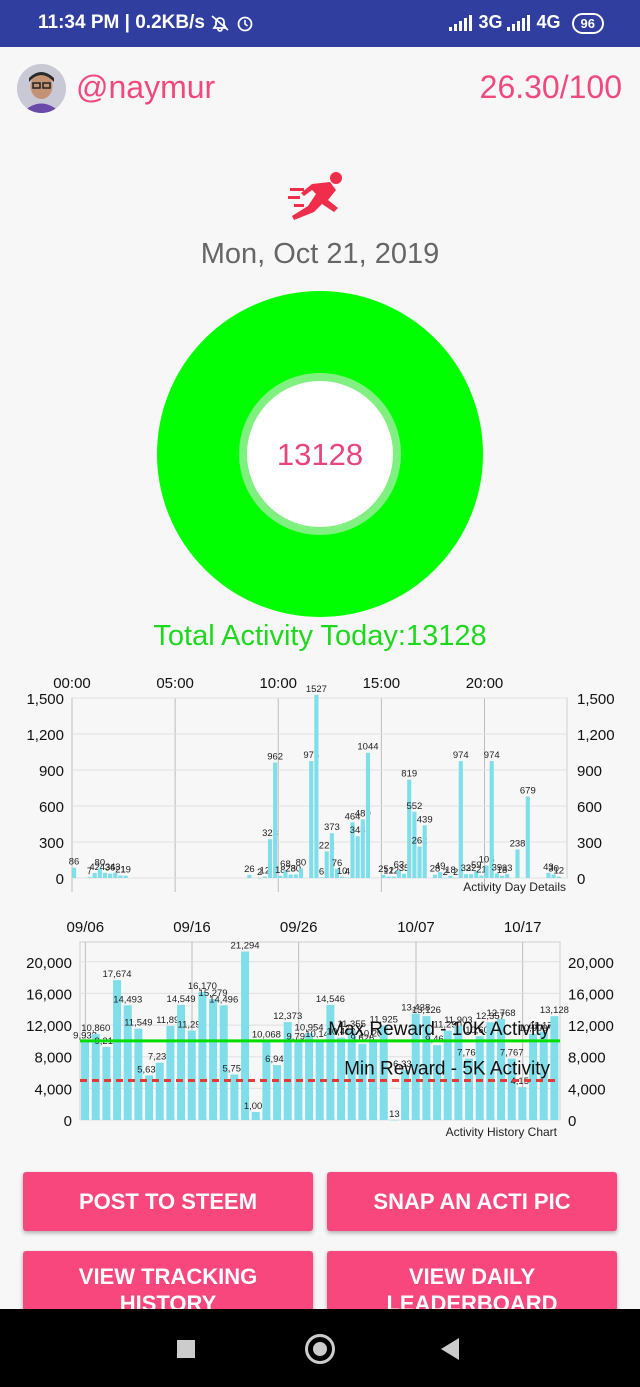  What do you see at coordinates (319, 1034) in the screenshot?
I see `history-chart-bar-label: 10,142` at bounding box center [319, 1034].